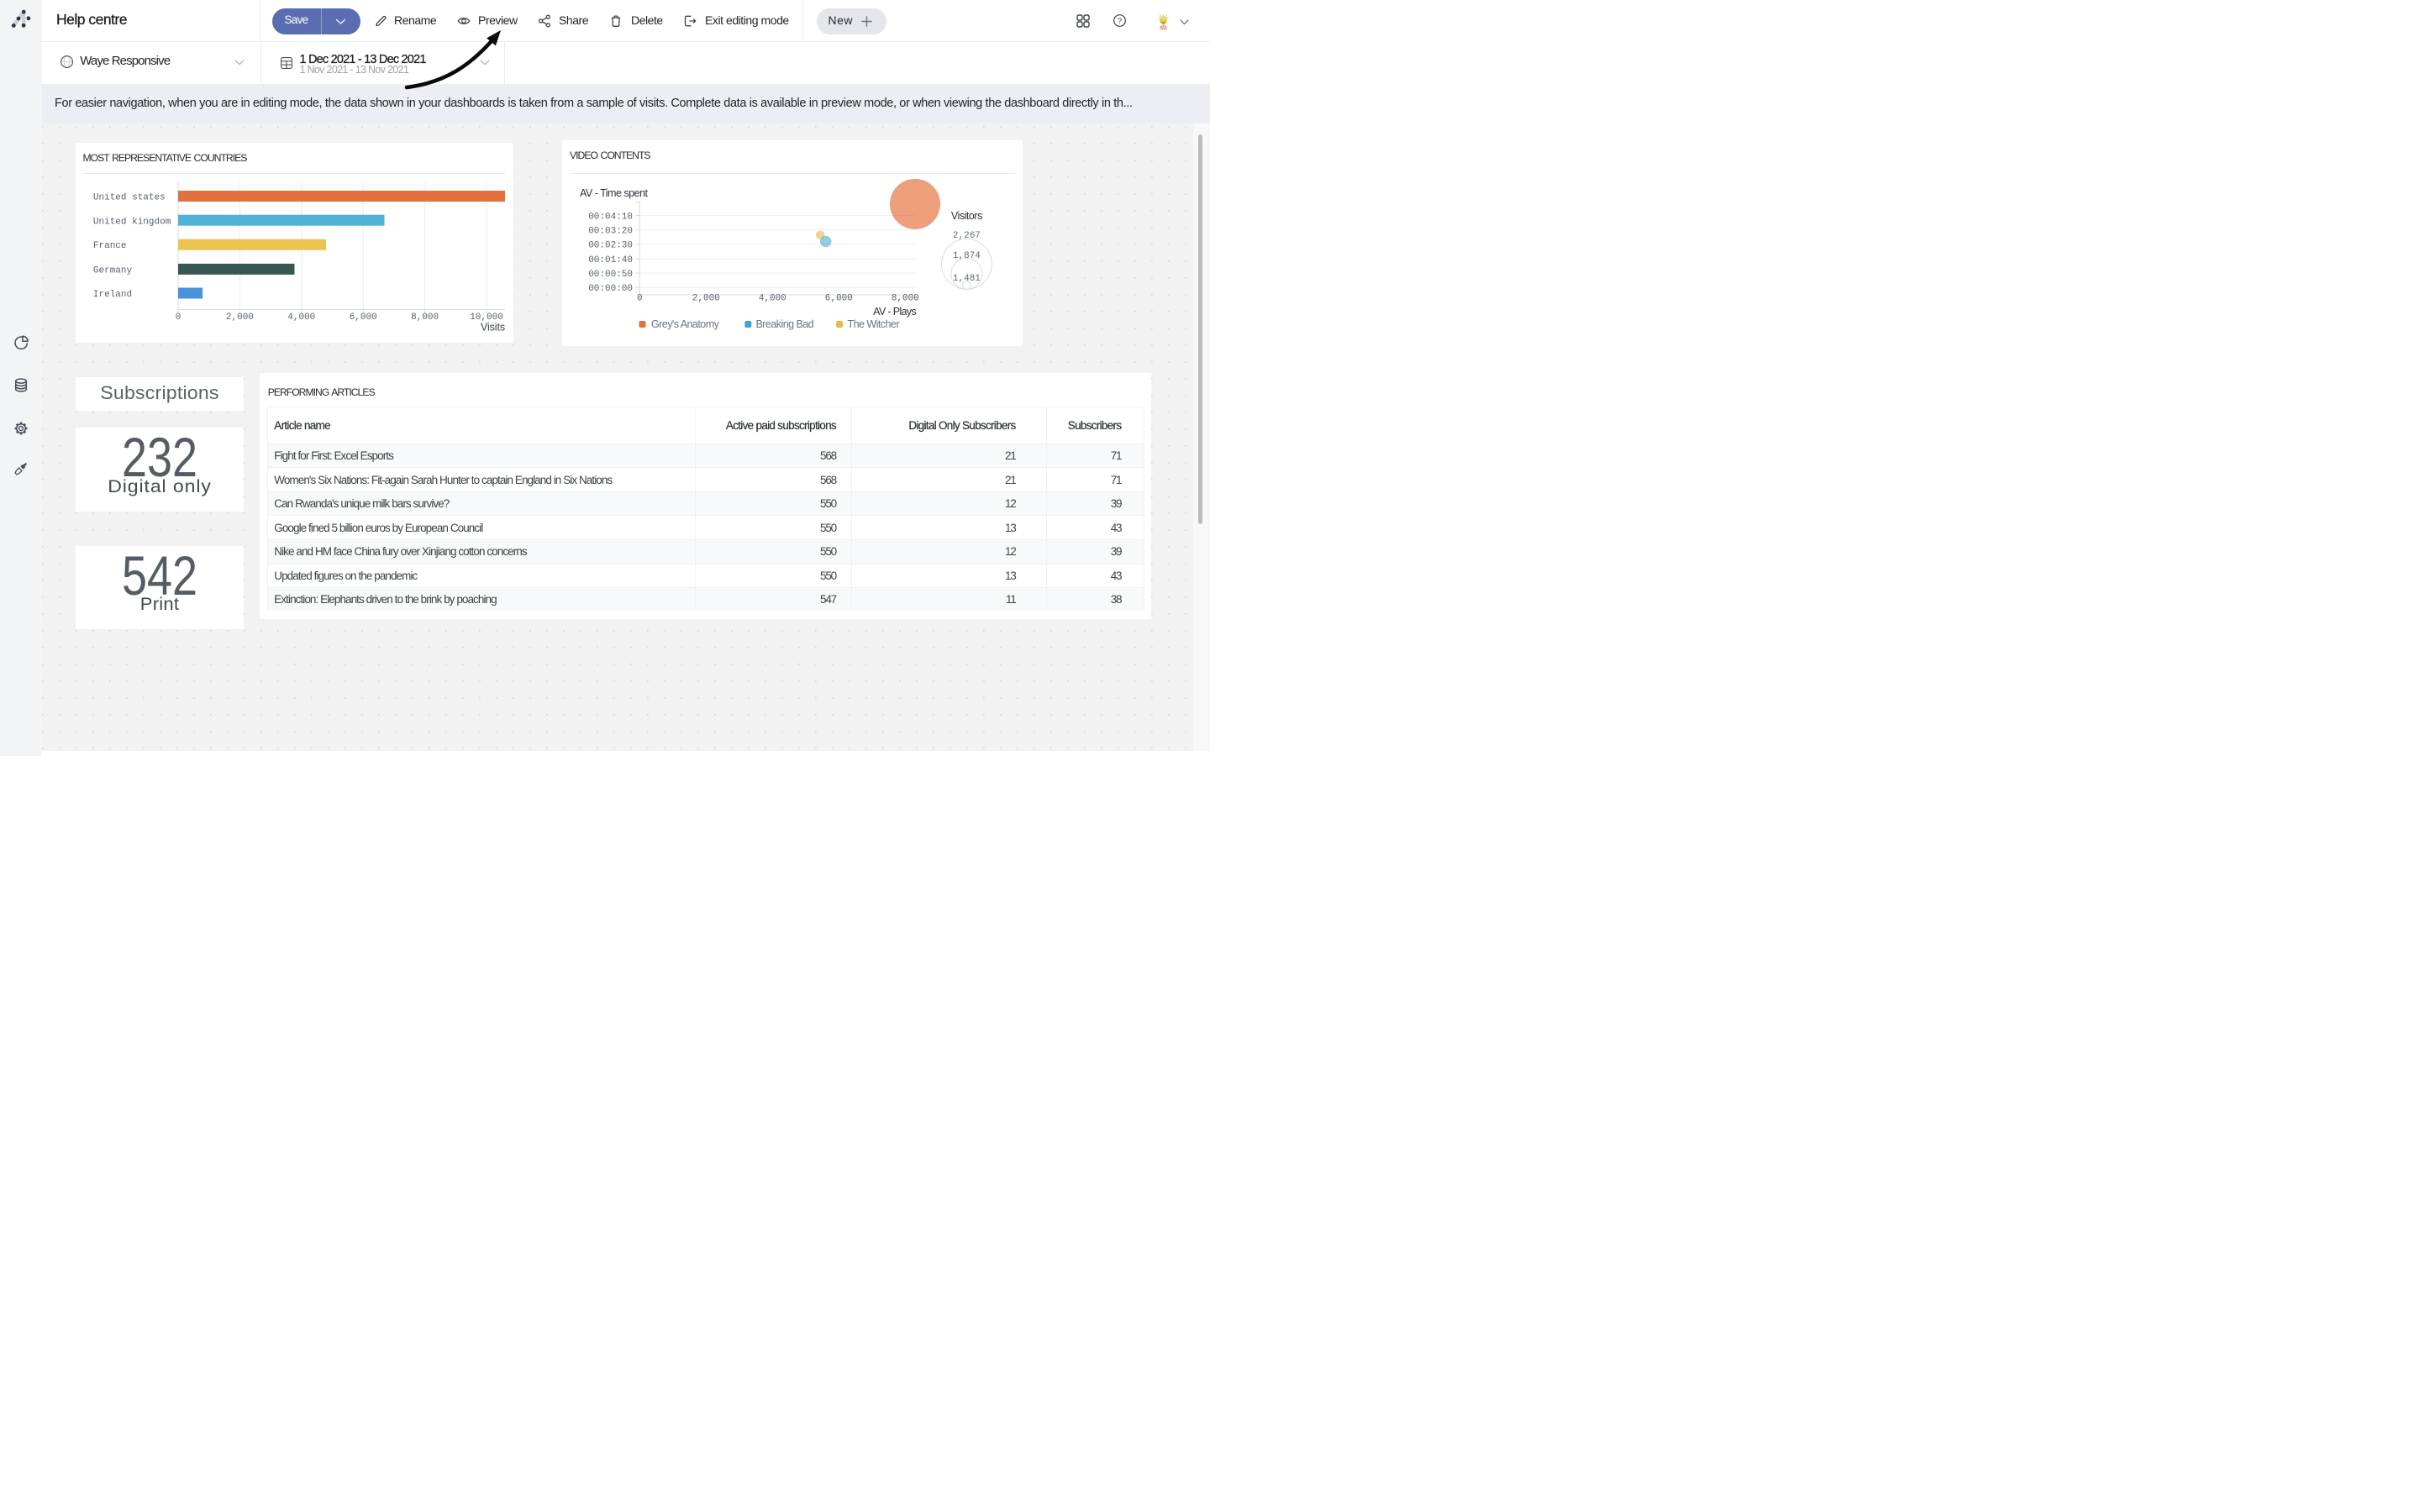  I want to click on svg-text: 00:03:20, so click(611, 232).